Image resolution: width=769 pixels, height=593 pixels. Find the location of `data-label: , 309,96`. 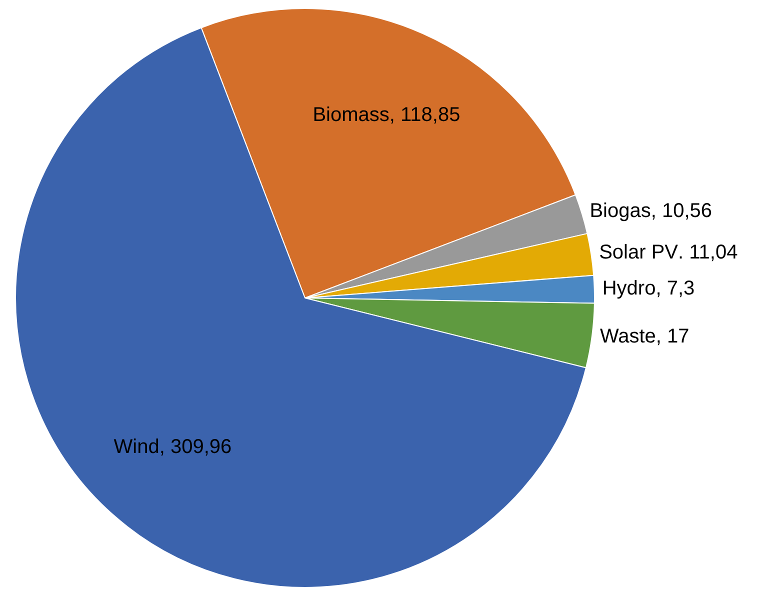

data-label: , 309,96 is located at coordinates (195, 447).